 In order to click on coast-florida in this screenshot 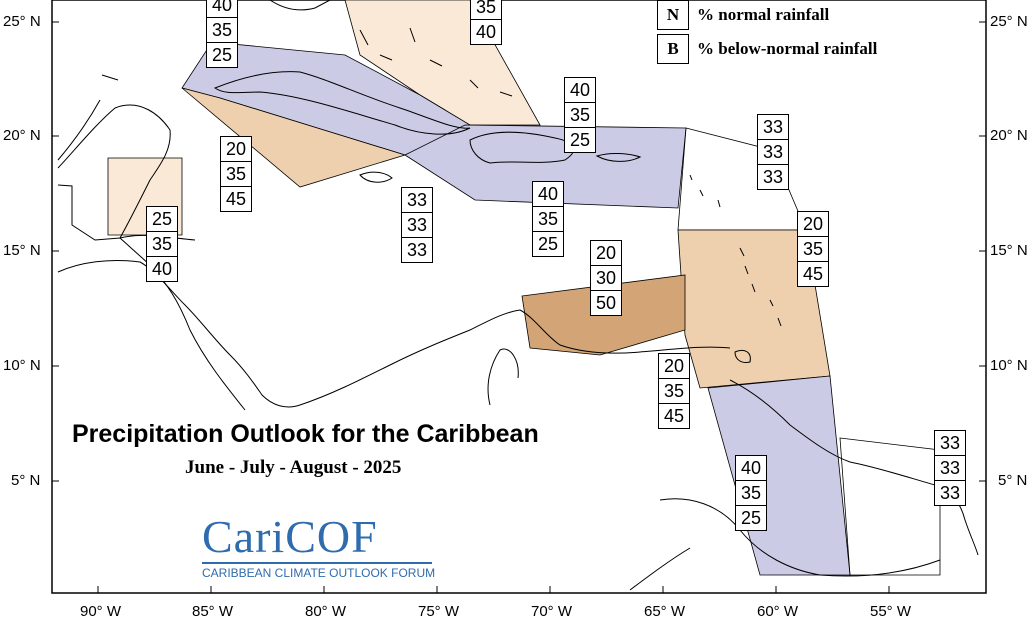, I will do `click(300, 5)`.